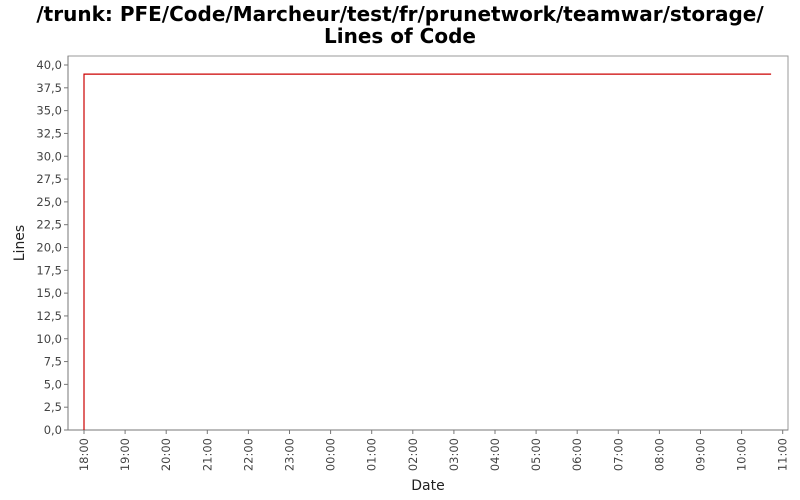  Describe the element at coordinates (53, 430) in the screenshot. I see `y-tick-label: 0,0` at that location.